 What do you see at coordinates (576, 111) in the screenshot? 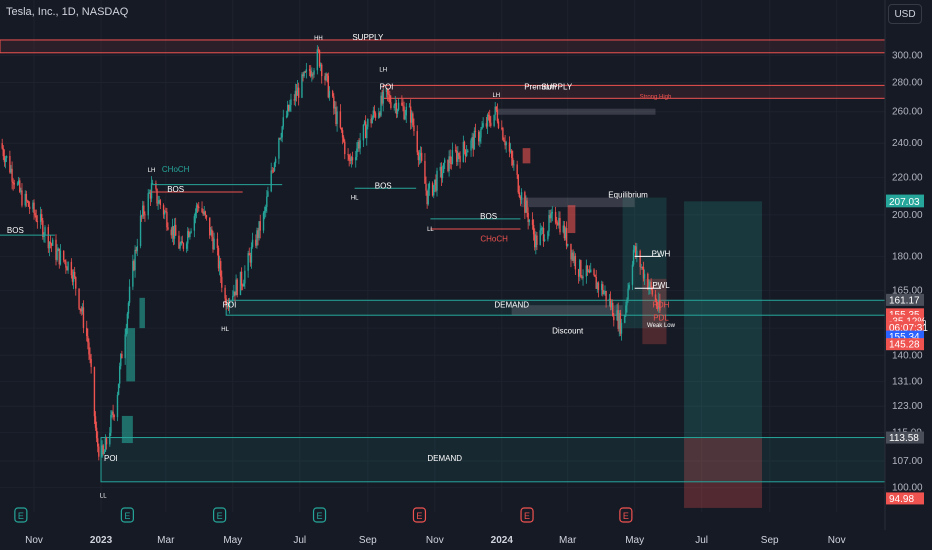
I see `gray-level-box` at bounding box center [576, 111].